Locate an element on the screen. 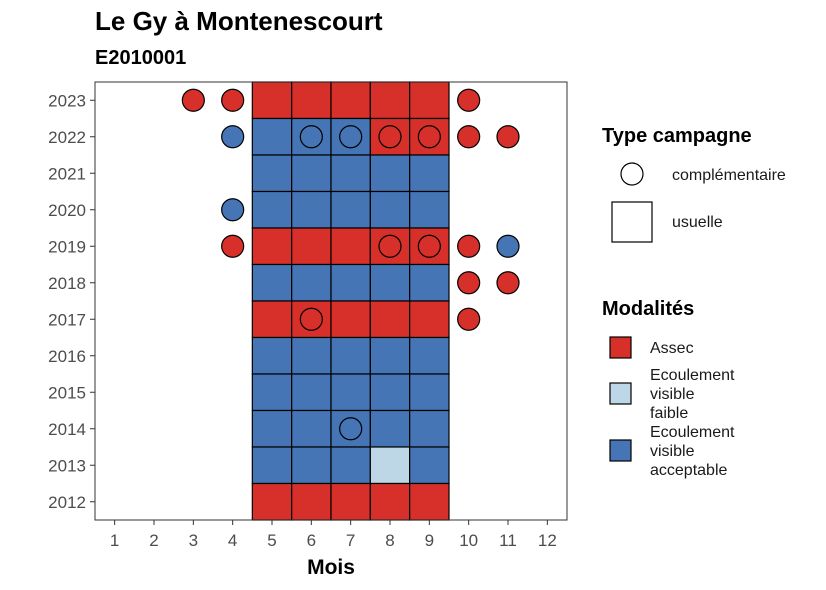 The height and width of the screenshot is (590, 826). chart-title: Le Gy à Montenescourt is located at coordinates (239, 21).